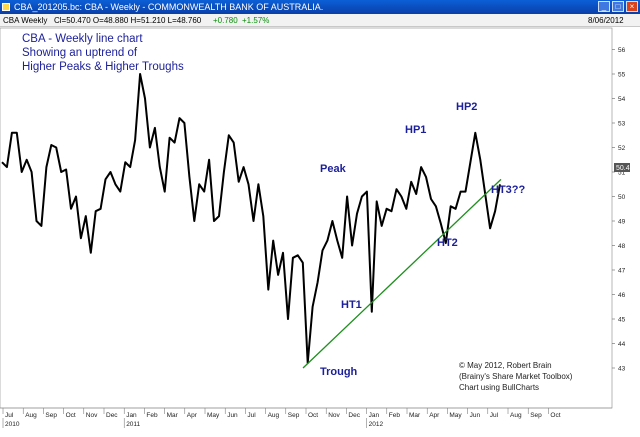  I want to click on y-tick-label: 45, so click(622, 320).